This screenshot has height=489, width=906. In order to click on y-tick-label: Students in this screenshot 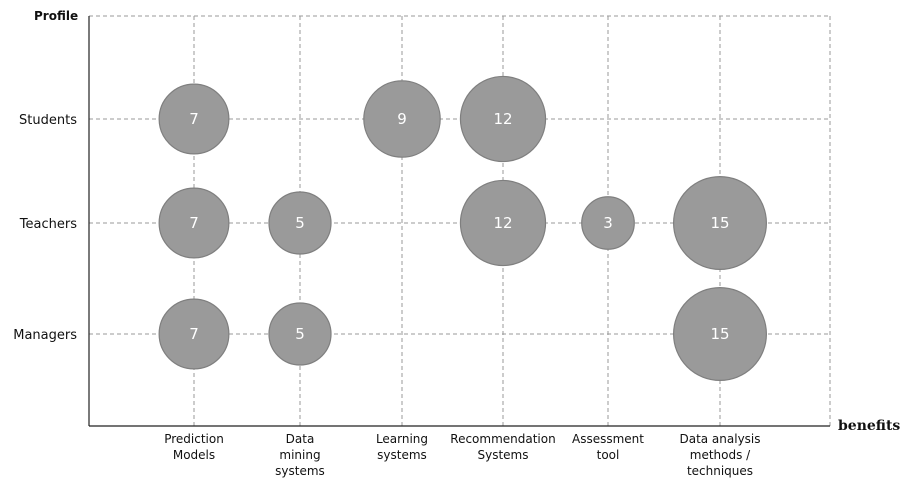, I will do `click(48, 120)`.